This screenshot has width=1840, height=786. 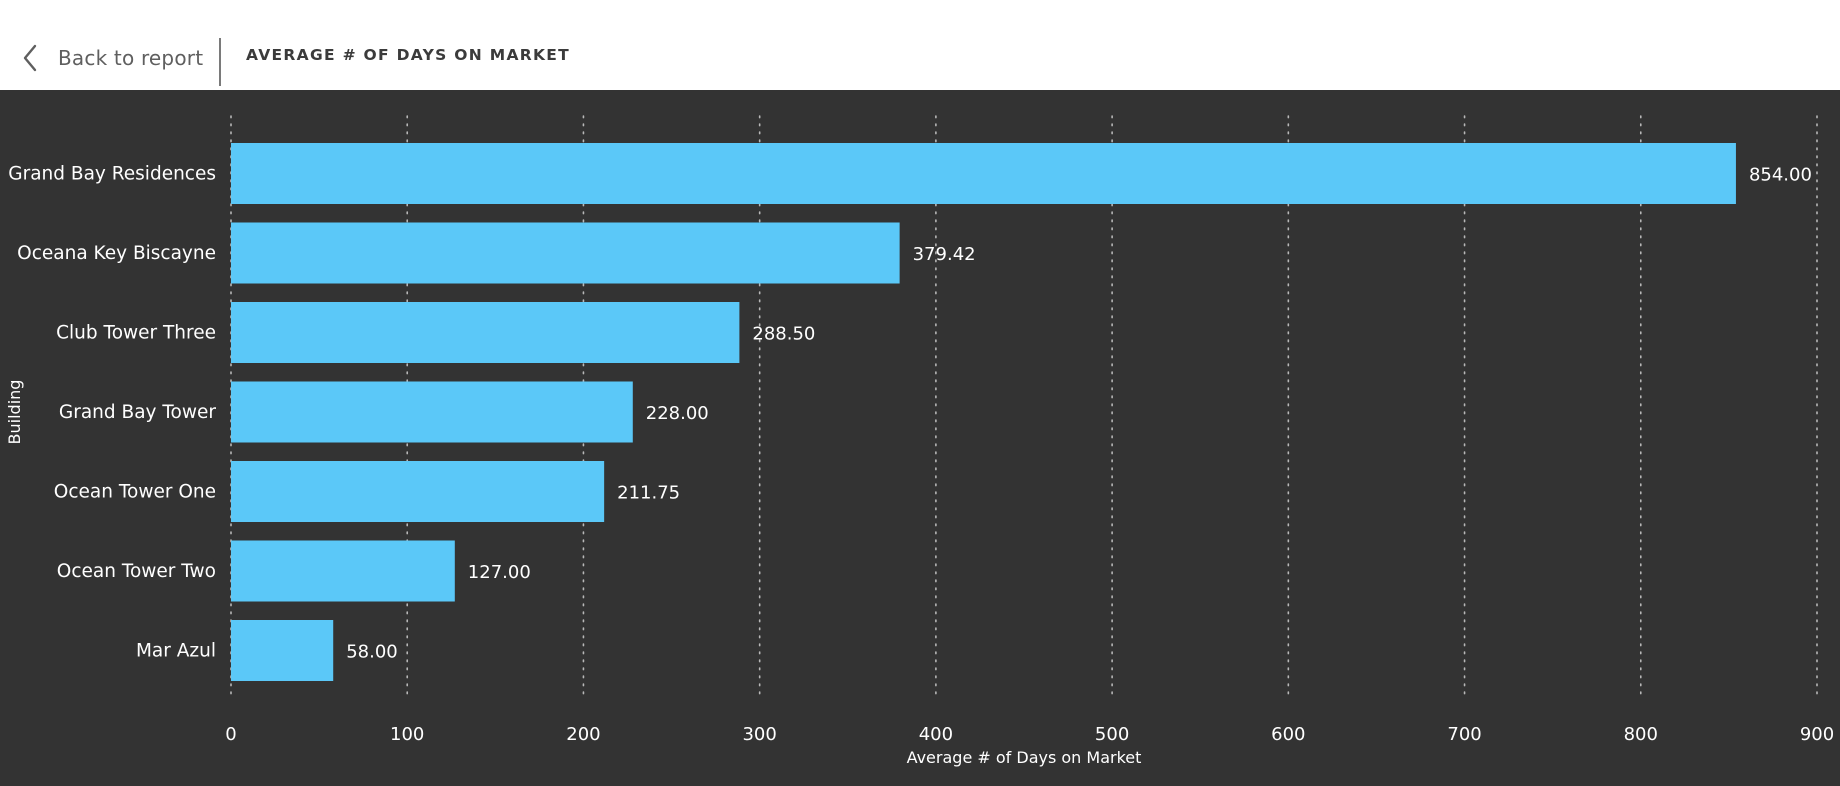 What do you see at coordinates (14, 412) in the screenshot?
I see `y-axis-title: Building` at bounding box center [14, 412].